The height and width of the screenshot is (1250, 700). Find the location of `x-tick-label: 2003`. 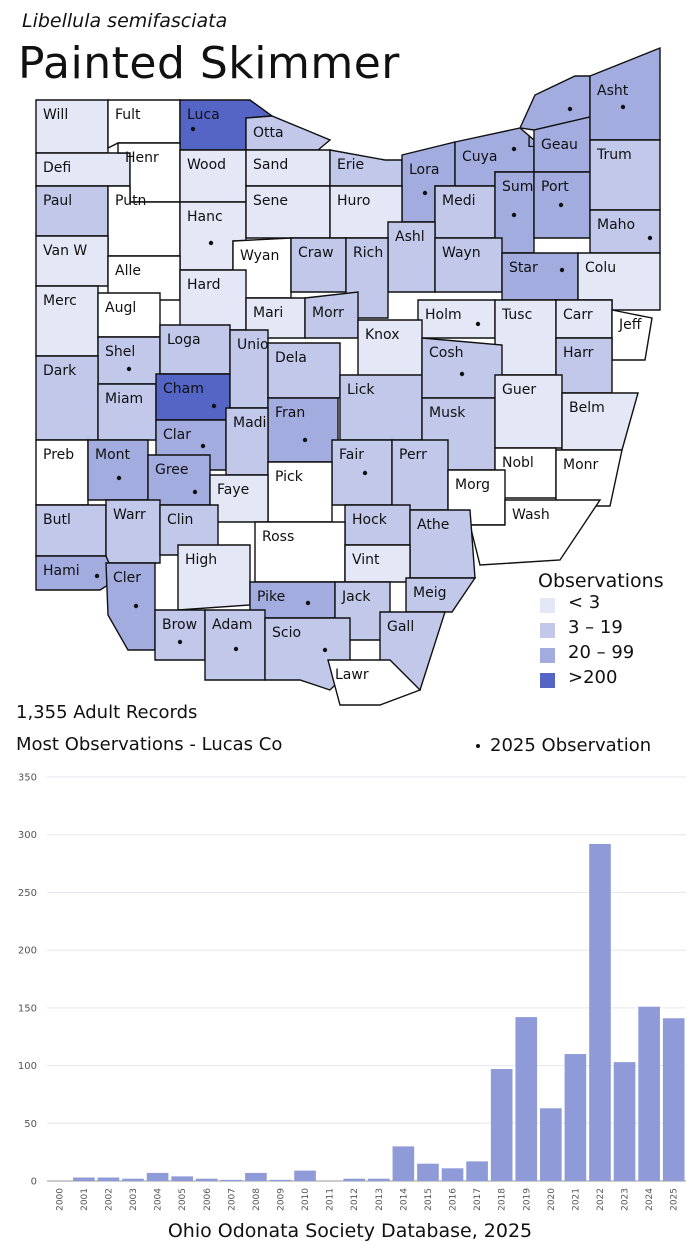

x-tick-label: 2003 is located at coordinates (134, 1199).